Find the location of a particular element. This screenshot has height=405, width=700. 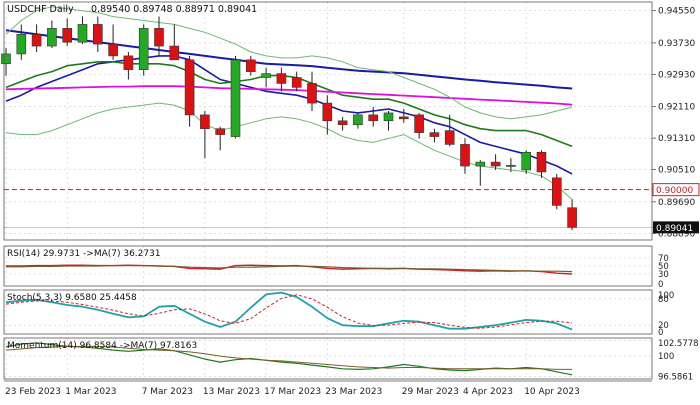

x-tick-label: 1 Mar 2023 is located at coordinates (90, 392).